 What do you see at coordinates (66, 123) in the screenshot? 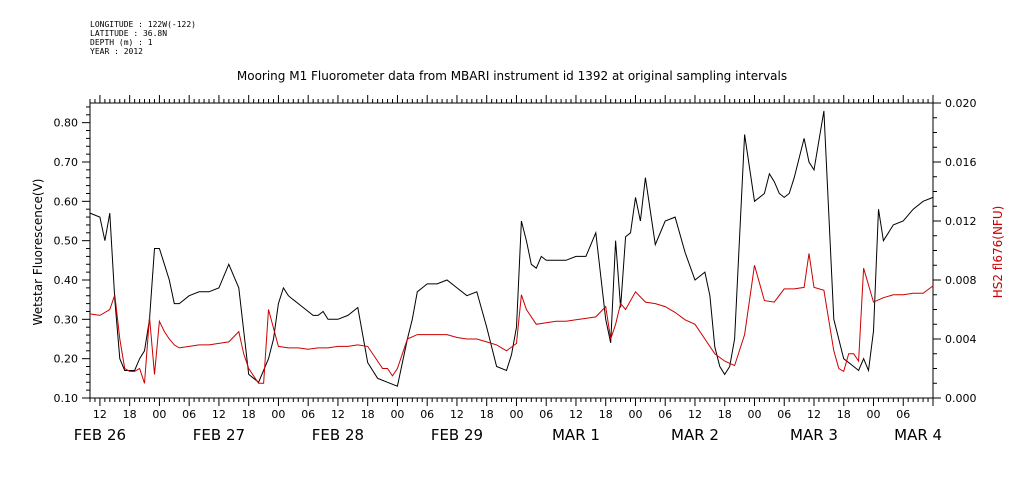
I see `y-tick-label-left: 0.80` at bounding box center [66, 123].